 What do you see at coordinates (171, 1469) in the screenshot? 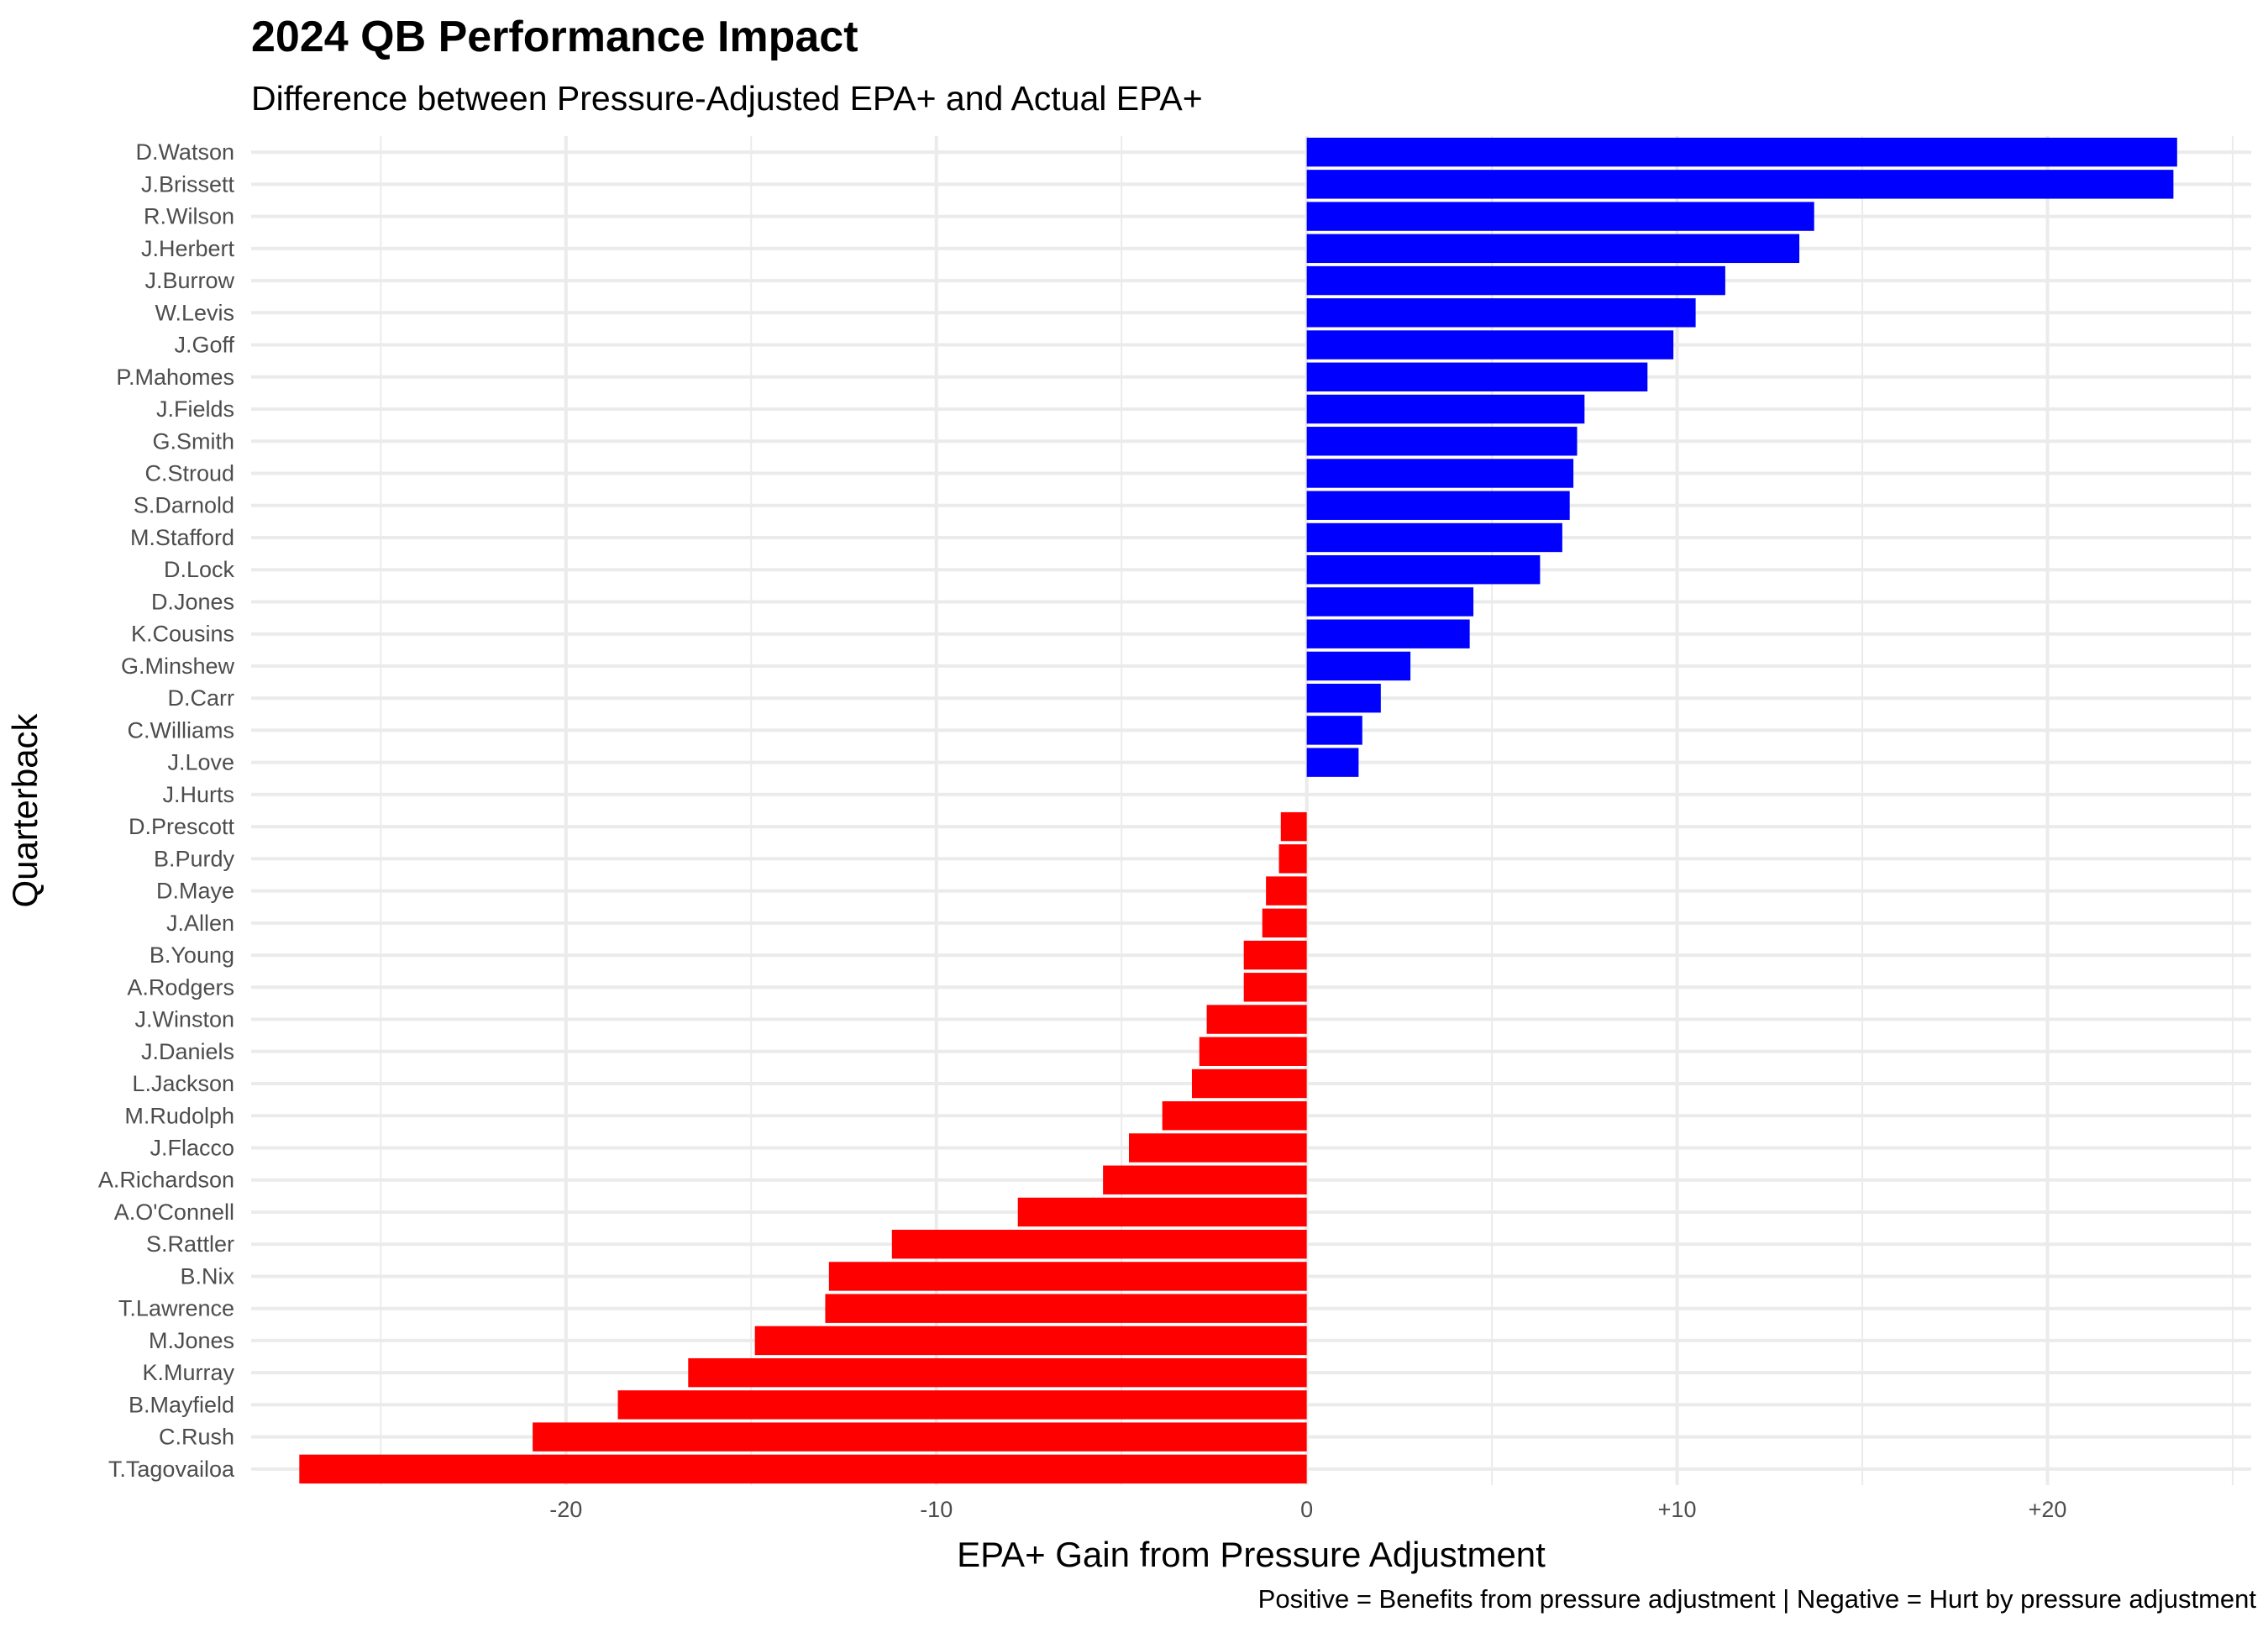
I see `y-tick-label: T.Tagovailoa` at bounding box center [171, 1469].